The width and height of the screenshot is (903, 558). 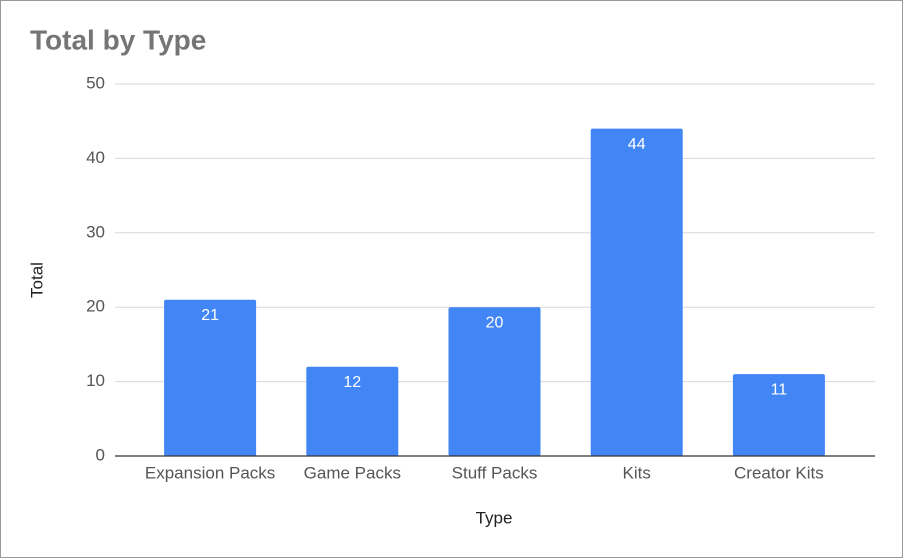 I want to click on data-label: 11, so click(x=779, y=389).